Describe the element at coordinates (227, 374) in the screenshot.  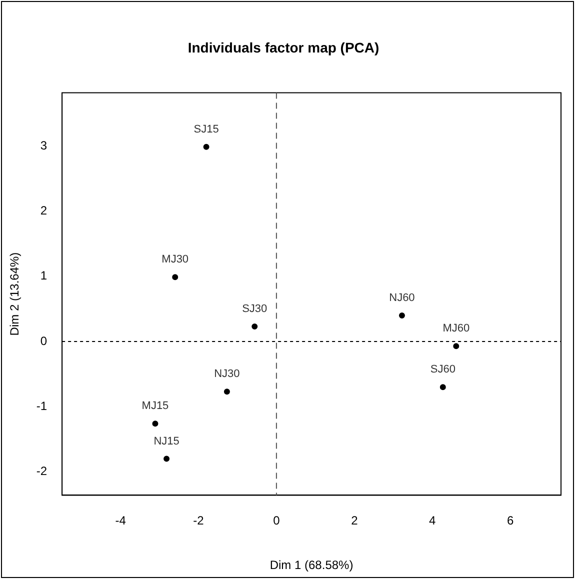
I see `annotation: NJ30` at that location.